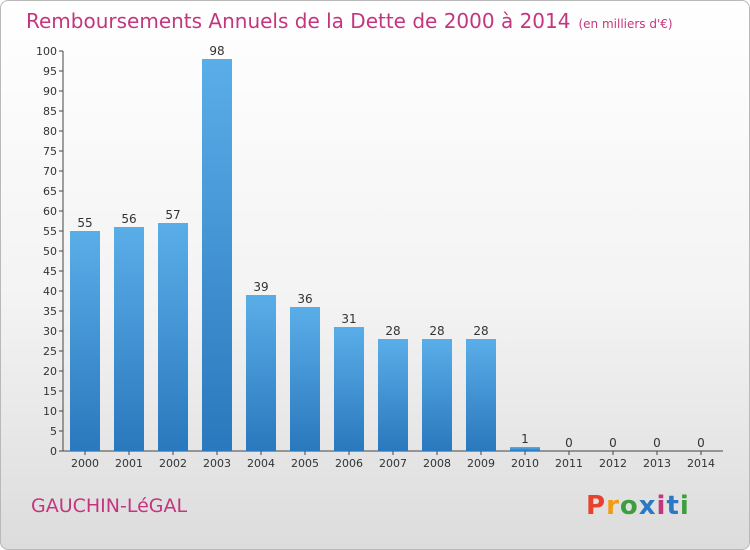 The width and height of the screenshot is (750, 550). Describe the element at coordinates (348, 319) in the screenshot. I see `bar-value-label: 31` at that location.